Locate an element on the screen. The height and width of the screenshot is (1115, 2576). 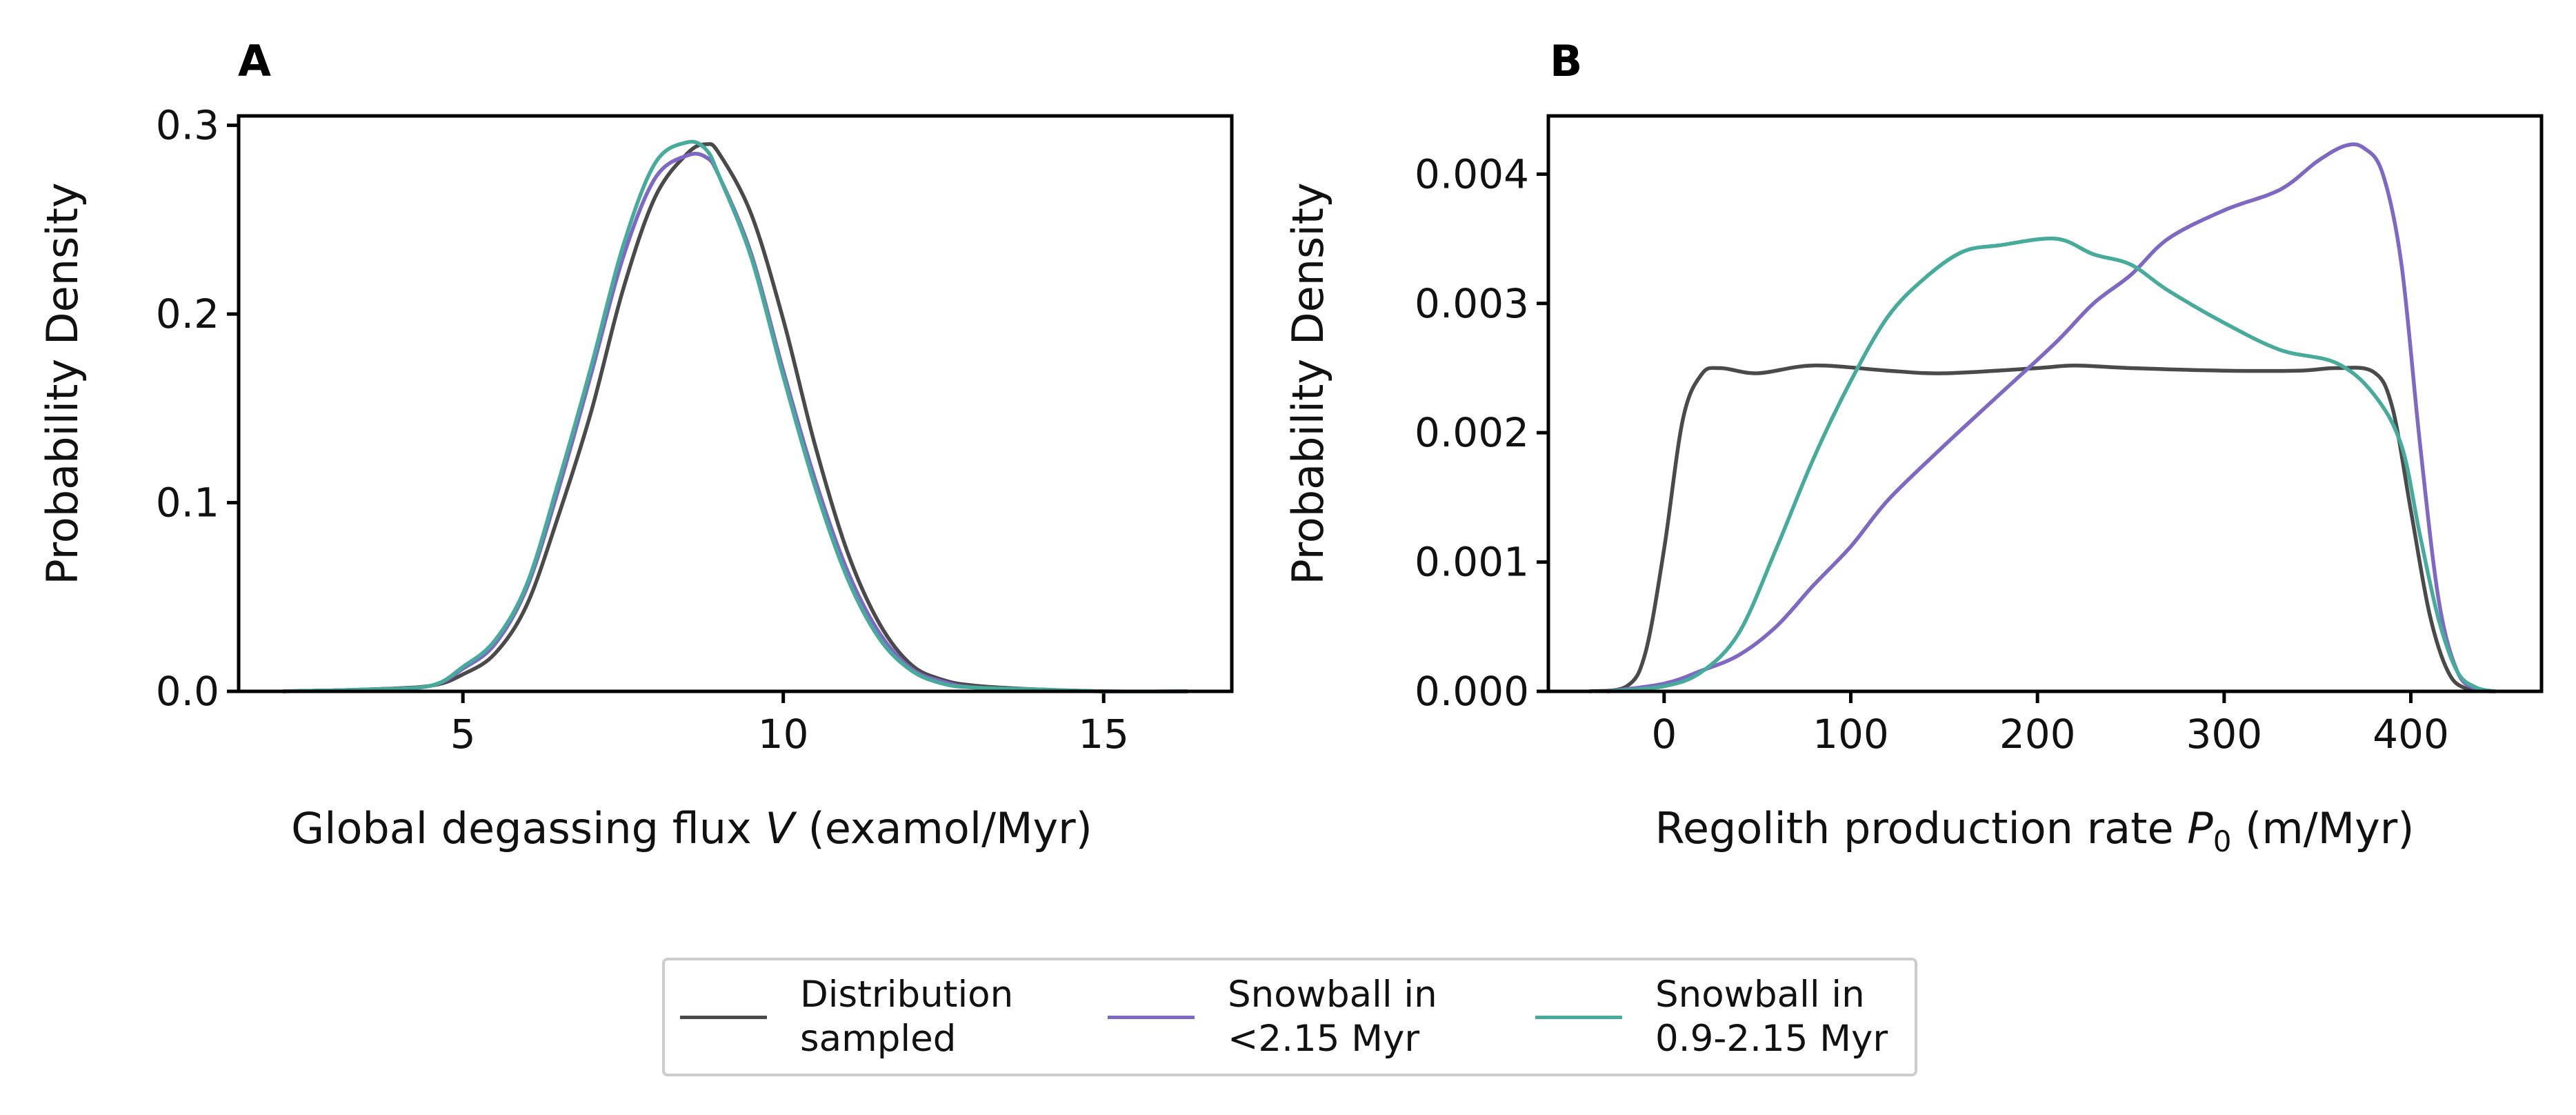
panel-b-ytick-label: 0.004 is located at coordinates (1472, 173).